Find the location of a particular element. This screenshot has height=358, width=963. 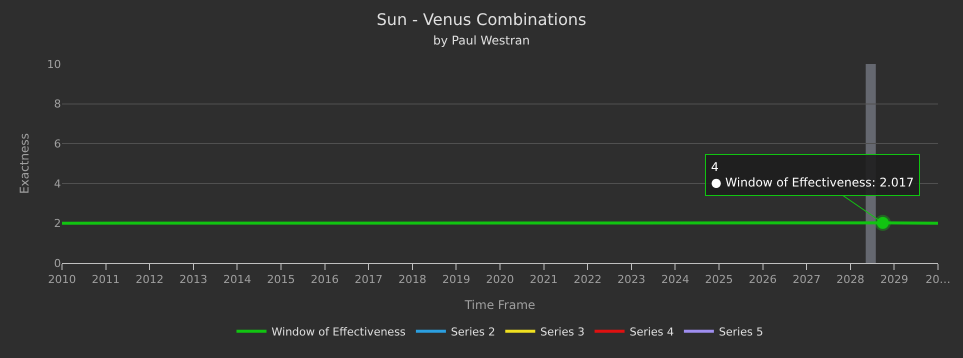

chart-title: Sun - Venus Combinations is located at coordinates (481, 20).